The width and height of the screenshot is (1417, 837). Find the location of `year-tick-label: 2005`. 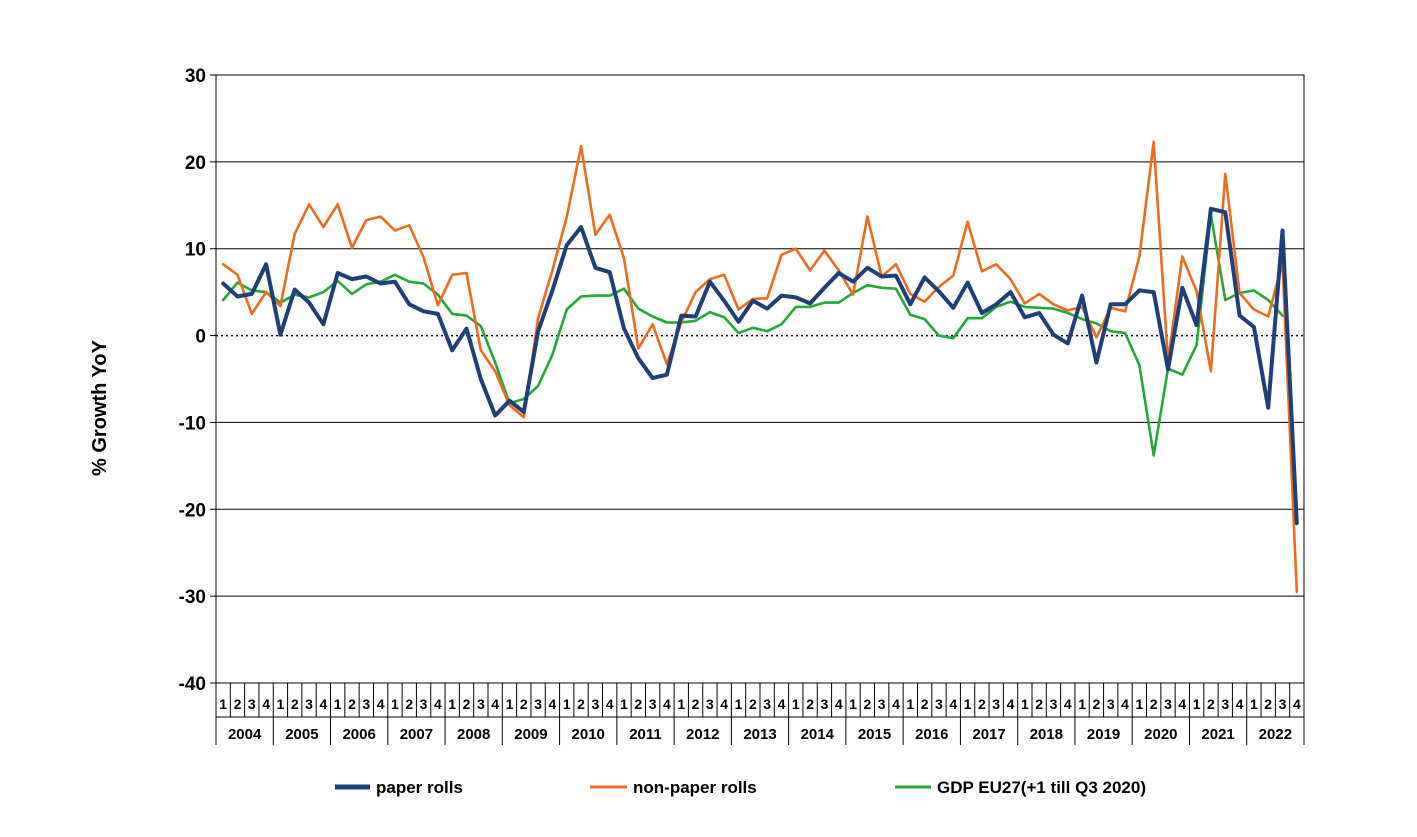

year-tick-label: 2005 is located at coordinates (301, 734).